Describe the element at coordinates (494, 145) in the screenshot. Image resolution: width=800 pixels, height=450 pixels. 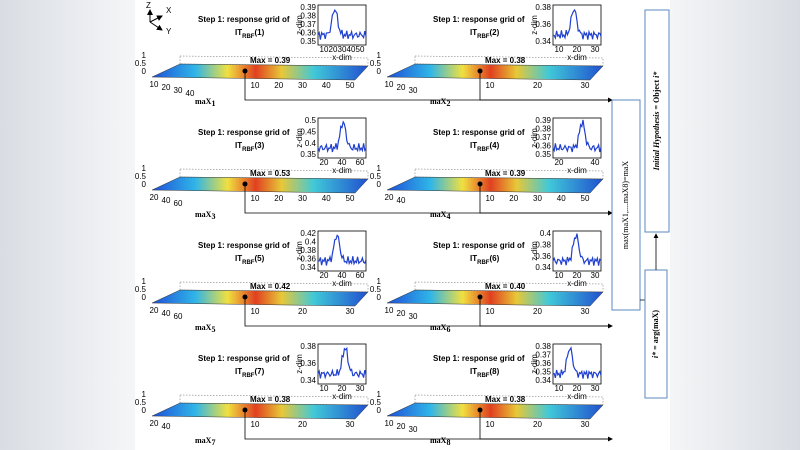
I see `grid-index: (4)` at that location.